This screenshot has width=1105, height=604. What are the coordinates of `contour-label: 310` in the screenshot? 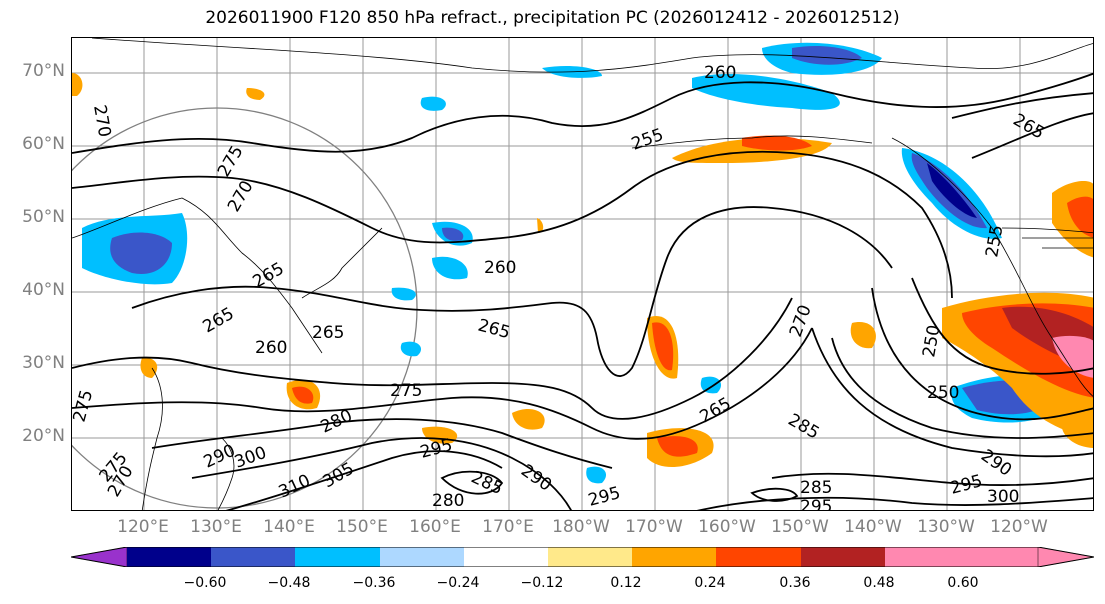 It's located at (295, 487).